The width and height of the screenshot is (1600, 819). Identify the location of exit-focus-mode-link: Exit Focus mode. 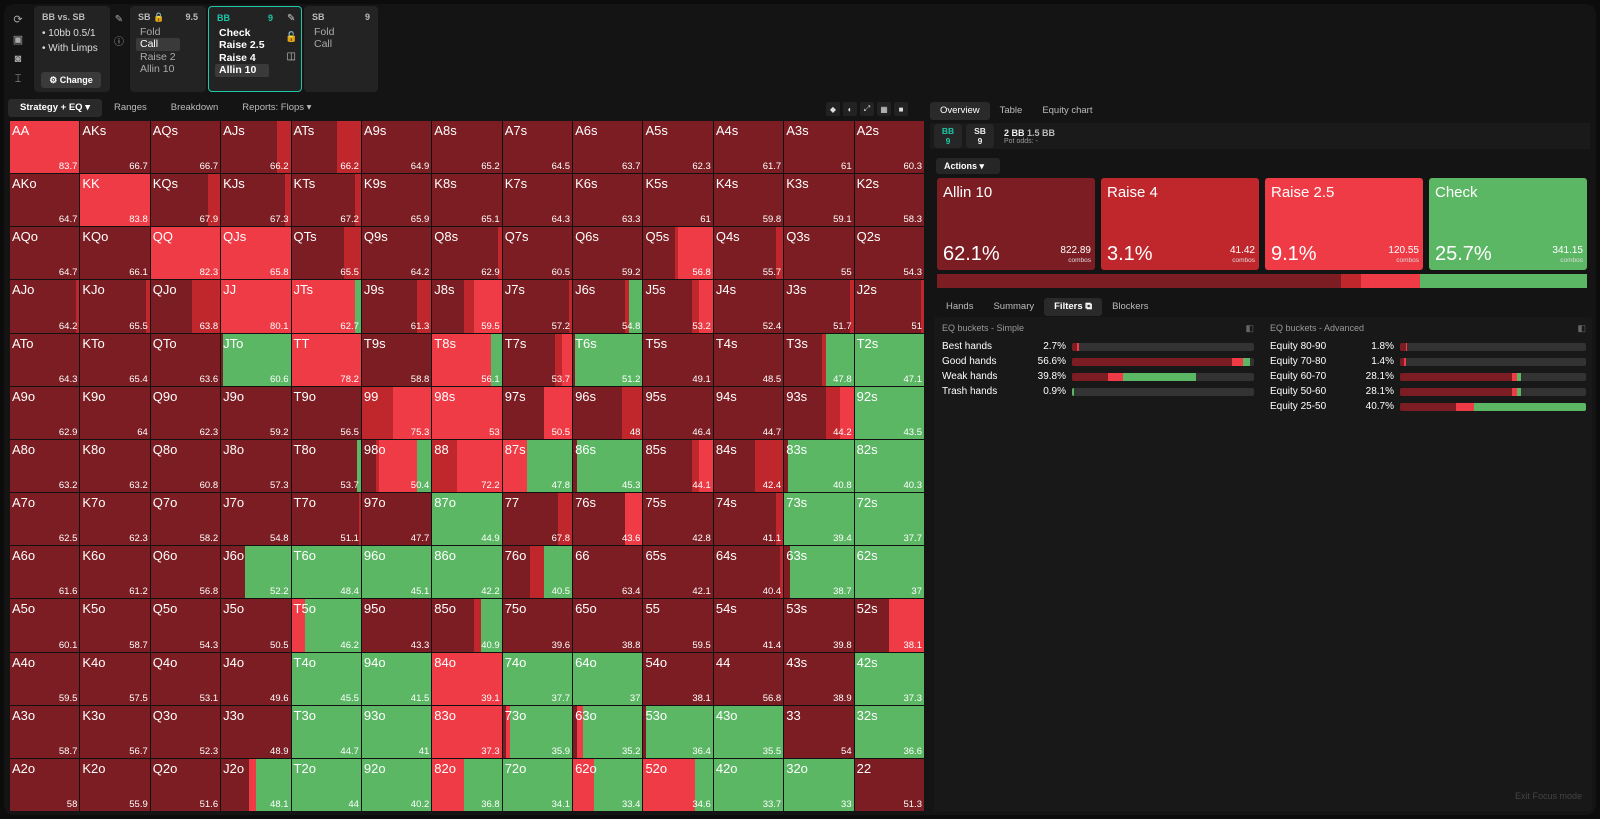
(1548, 796).